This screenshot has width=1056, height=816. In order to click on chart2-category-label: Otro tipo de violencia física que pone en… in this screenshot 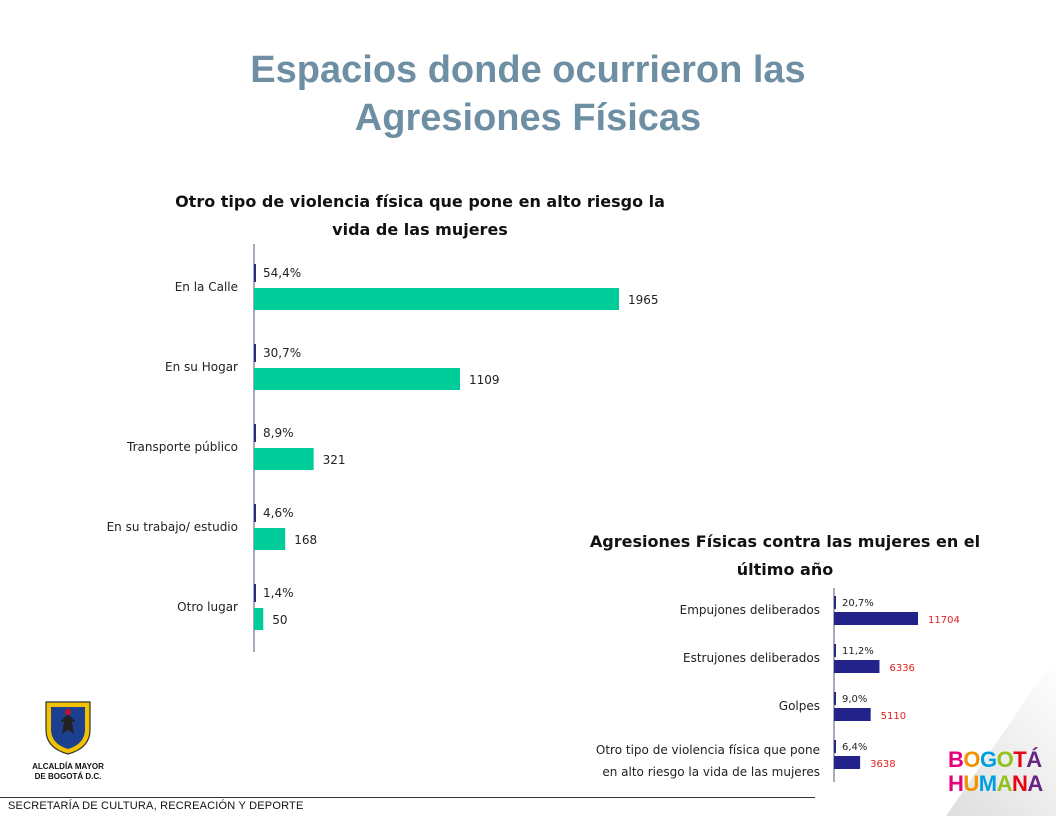, I will do `click(708, 761)`.